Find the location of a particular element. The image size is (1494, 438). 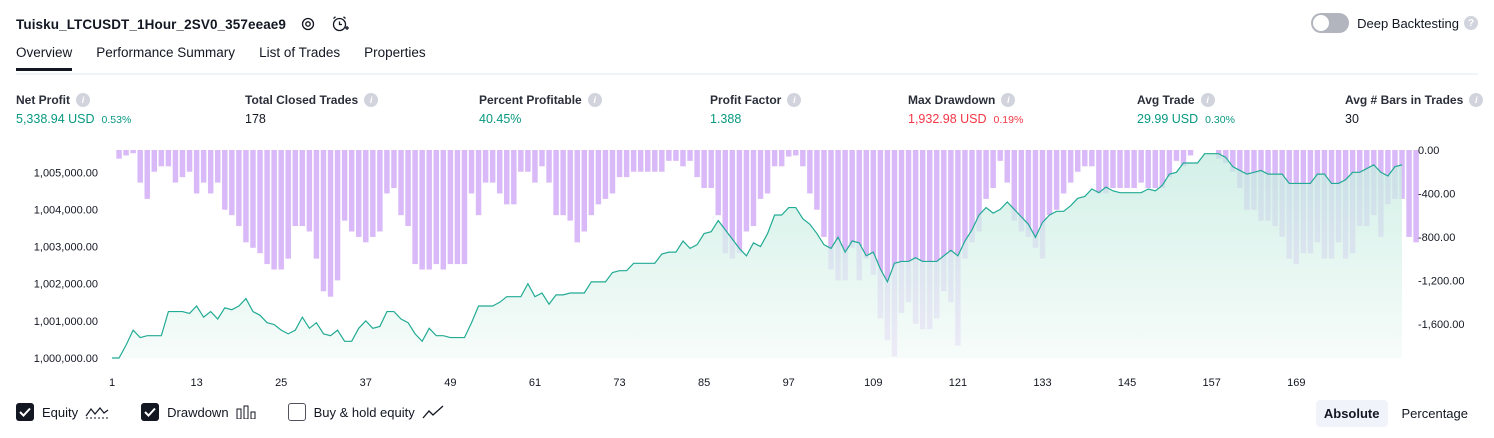

metric-value: 178 is located at coordinates (255, 119).